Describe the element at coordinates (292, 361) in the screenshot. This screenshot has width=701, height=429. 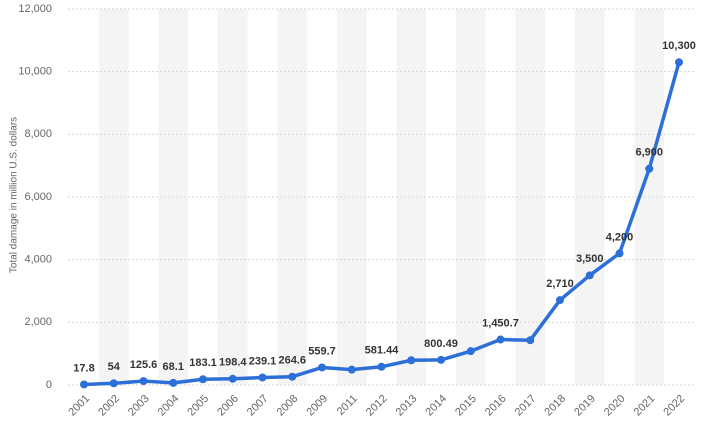
I see `value-label: 264.6` at that location.